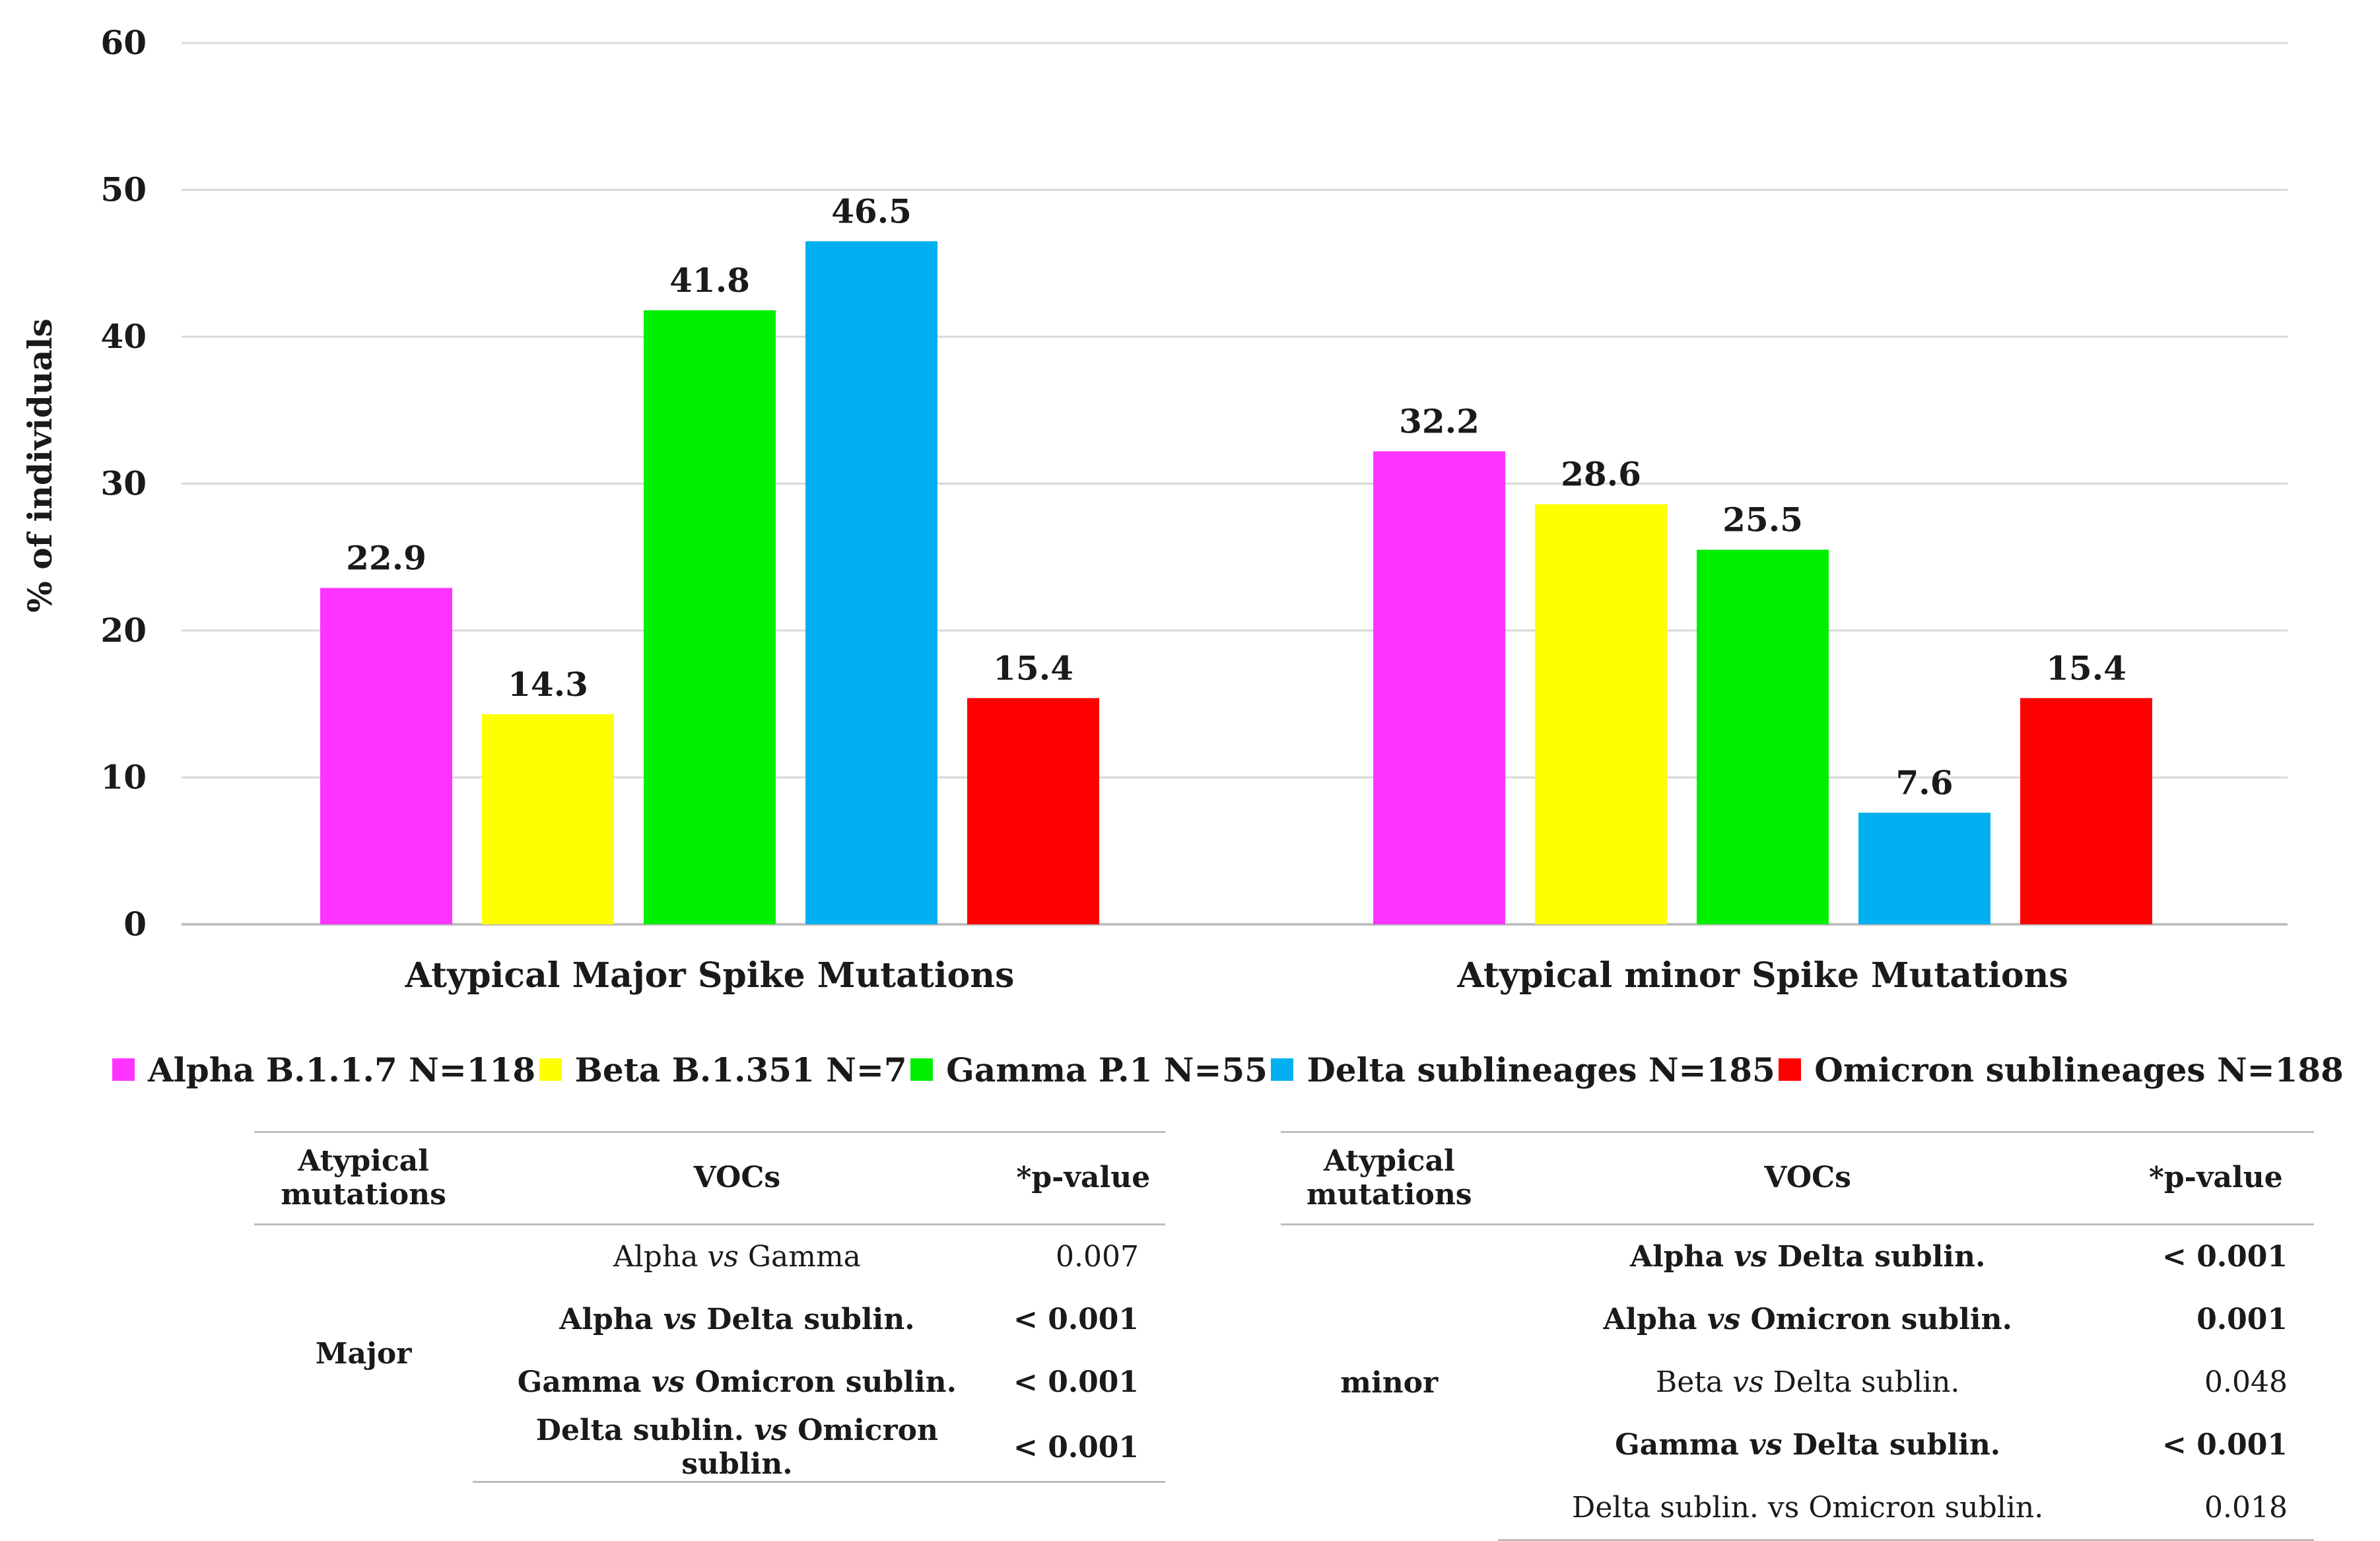 The image size is (2380, 1541). What do you see at coordinates (2086, 811) in the screenshot?
I see `bar-minor-omicron` at bounding box center [2086, 811].